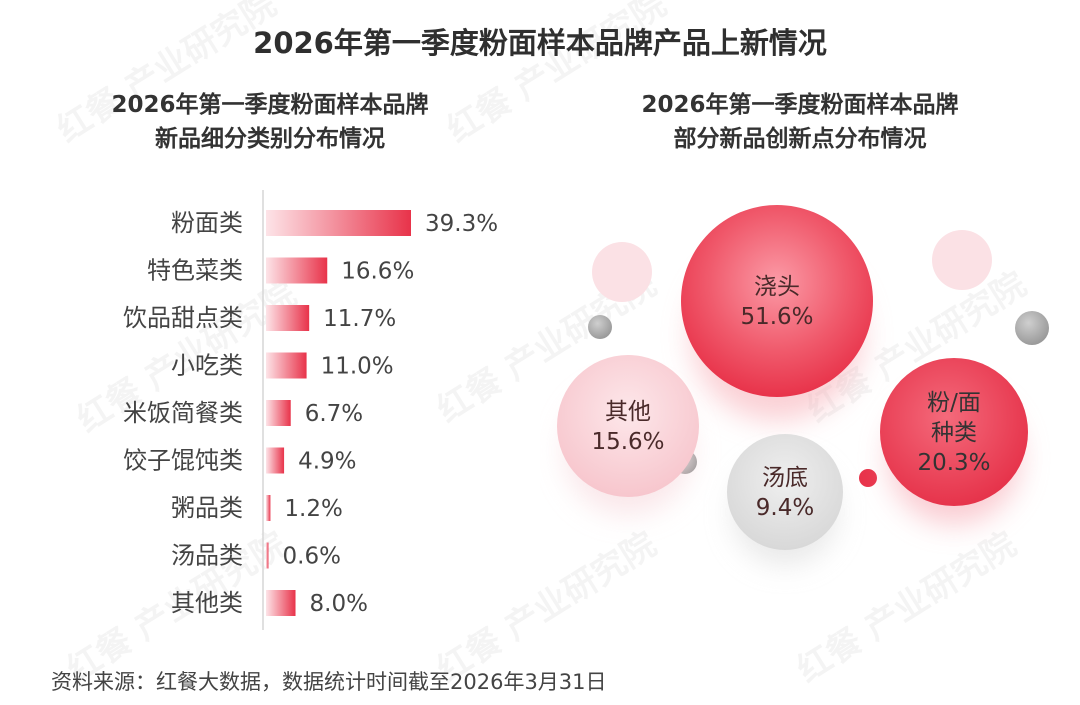 The image size is (1080, 705). What do you see at coordinates (785, 478) in the screenshot?
I see `bubble-name-label: 汤底` at bounding box center [785, 478].